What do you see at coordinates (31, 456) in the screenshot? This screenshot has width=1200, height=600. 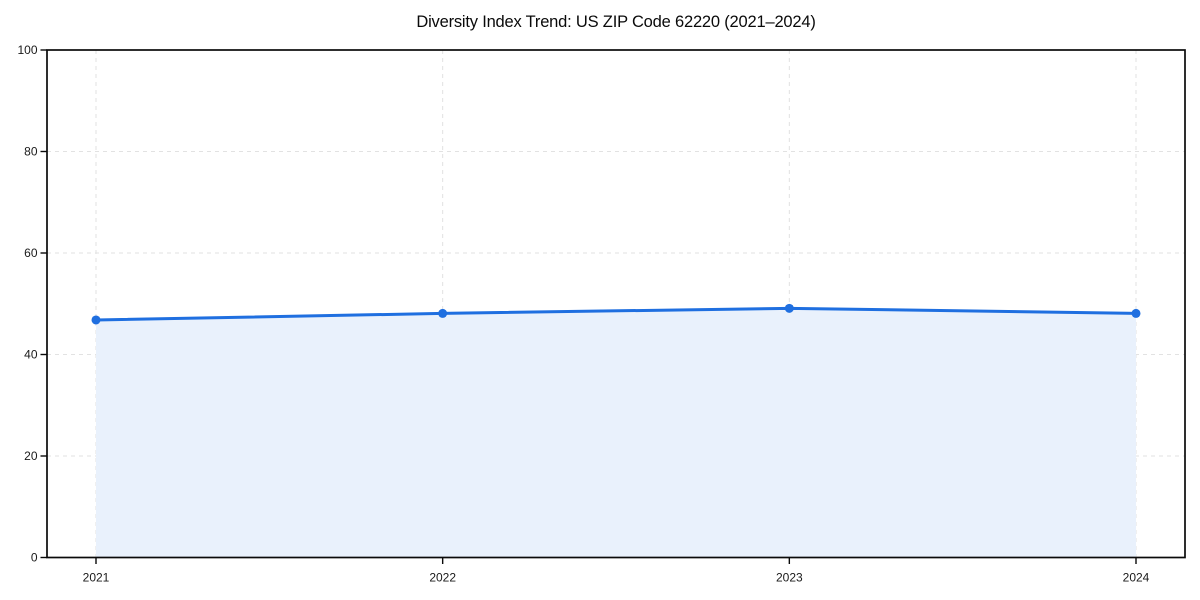 I see `y-tick-label: 20` at bounding box center [31, 456].